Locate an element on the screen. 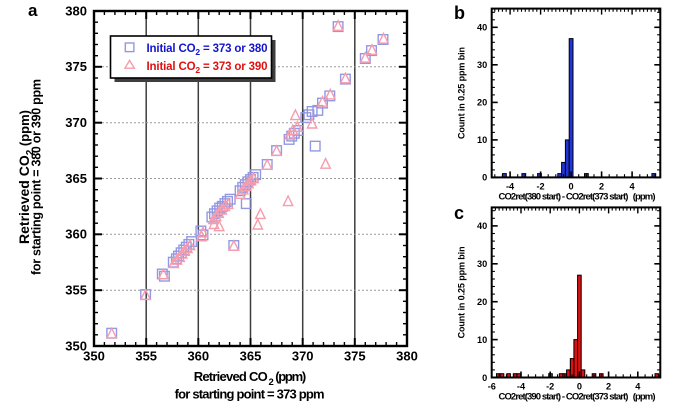 Image resolution: width=676 pixels, height=411 pixels. svg-text: c is located at coordinates (459, 213).